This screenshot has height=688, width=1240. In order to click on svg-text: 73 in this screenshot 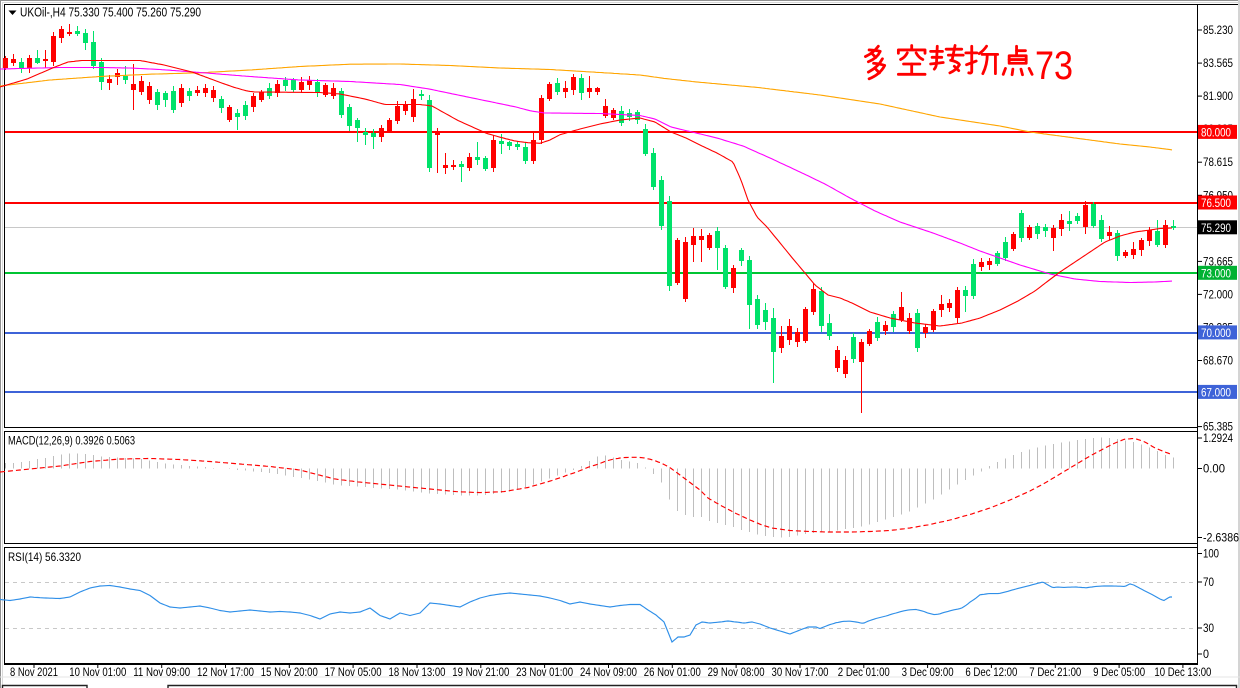, I will do `click(1054, 66)`.